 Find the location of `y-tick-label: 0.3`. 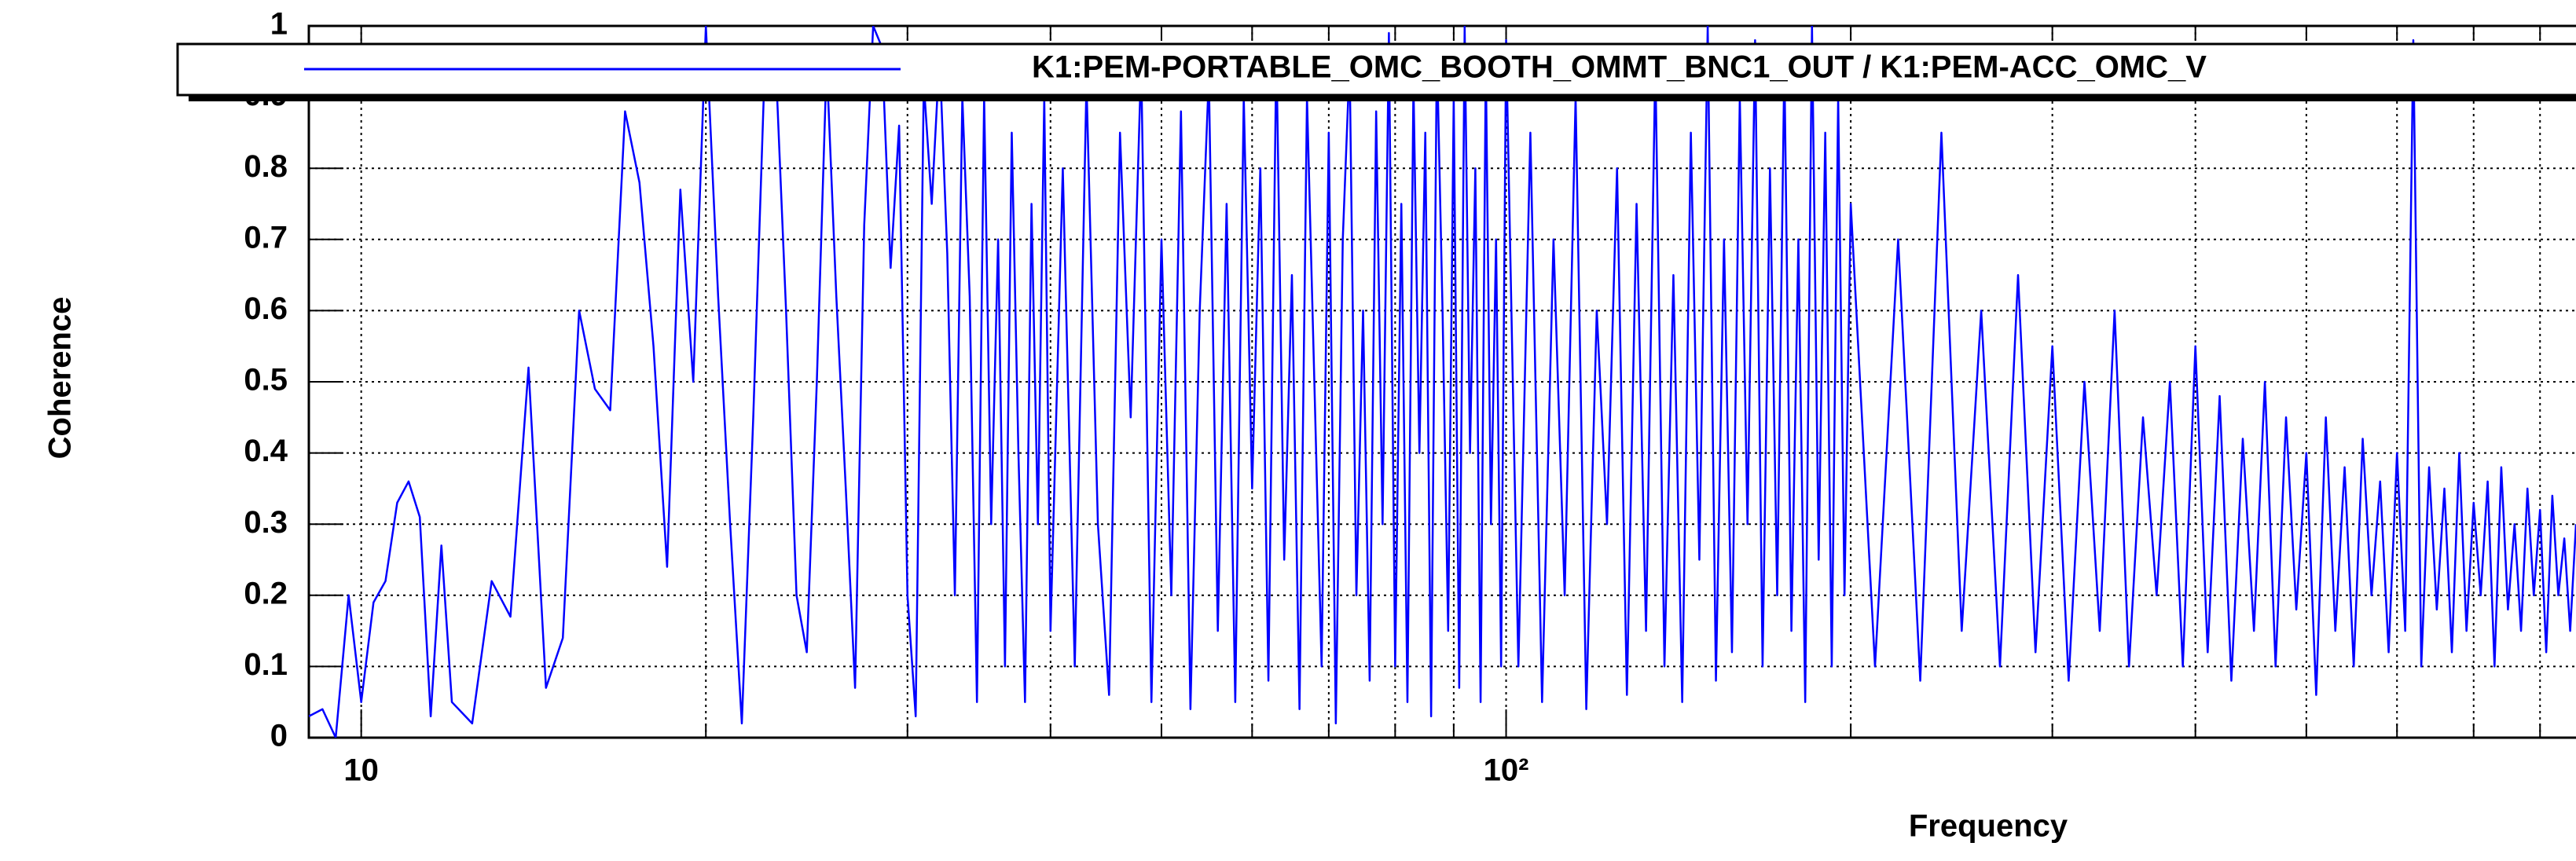

y-tick-label: 0.3 is located at coordinates (266, 522).